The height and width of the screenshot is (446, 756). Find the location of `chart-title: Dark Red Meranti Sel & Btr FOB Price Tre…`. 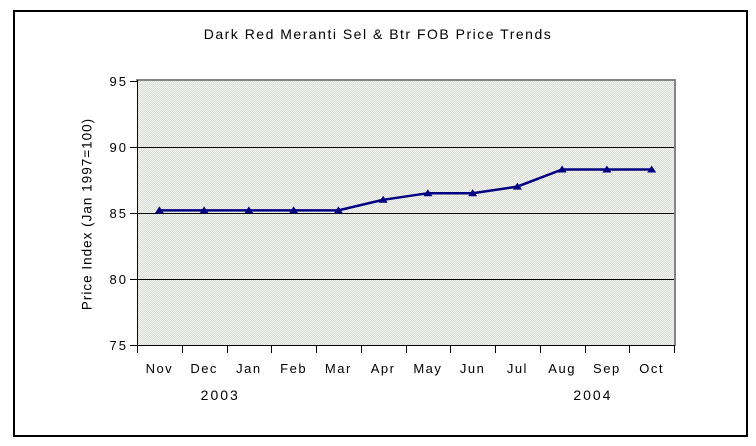

chart-title: Dark Red Meranti Sel & Btr FOB Price Tre… is located at coordinates (378, 34).